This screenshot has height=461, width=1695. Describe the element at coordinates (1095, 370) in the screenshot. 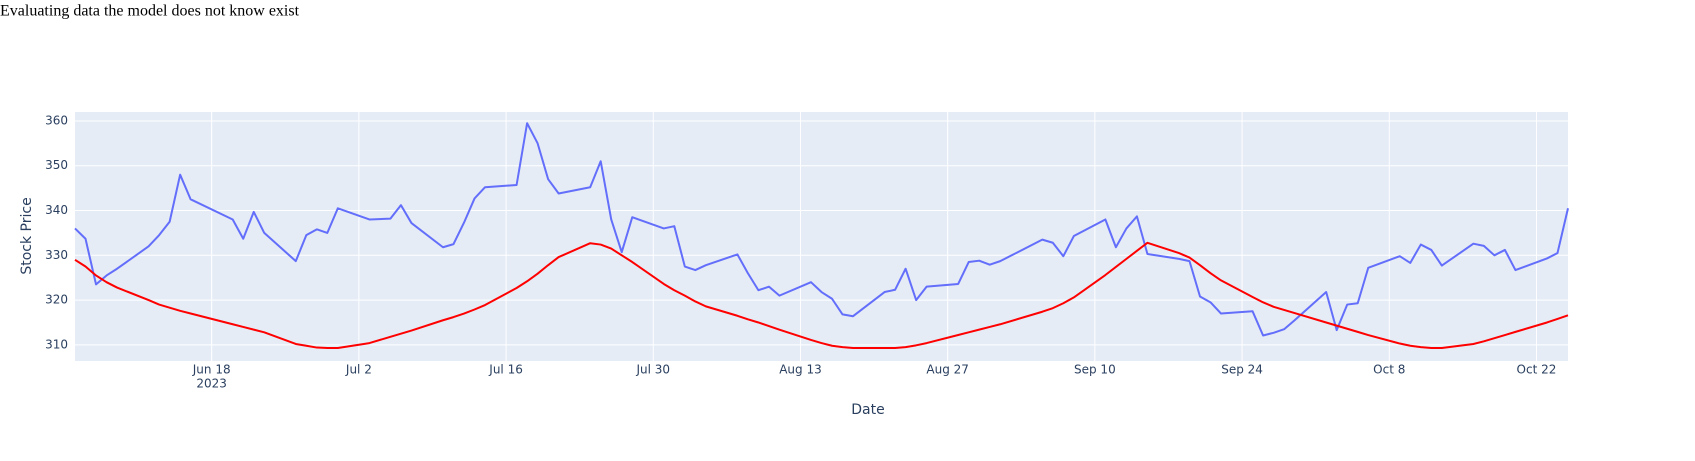

I see `x-tick-label: Sep 10` at that location.